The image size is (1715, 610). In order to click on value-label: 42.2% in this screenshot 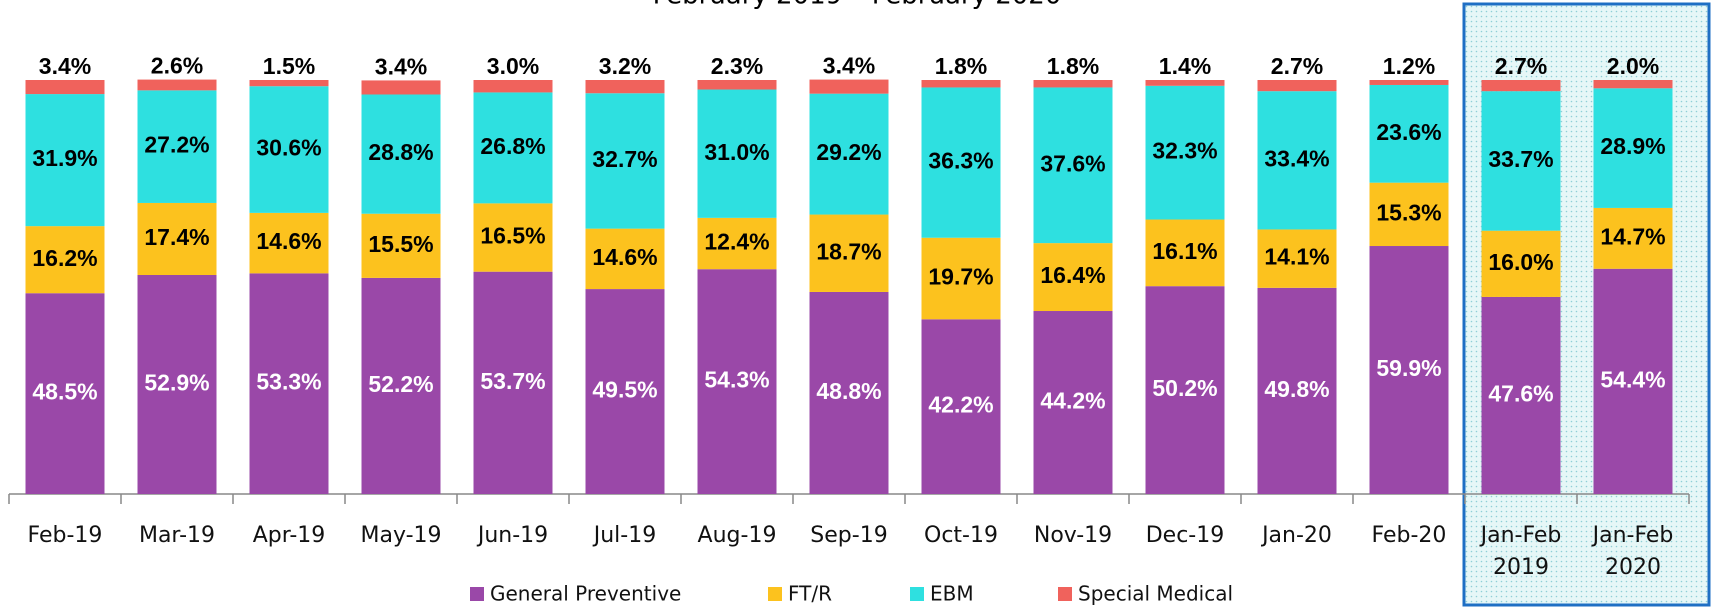, I will do `click(960, 405)`.